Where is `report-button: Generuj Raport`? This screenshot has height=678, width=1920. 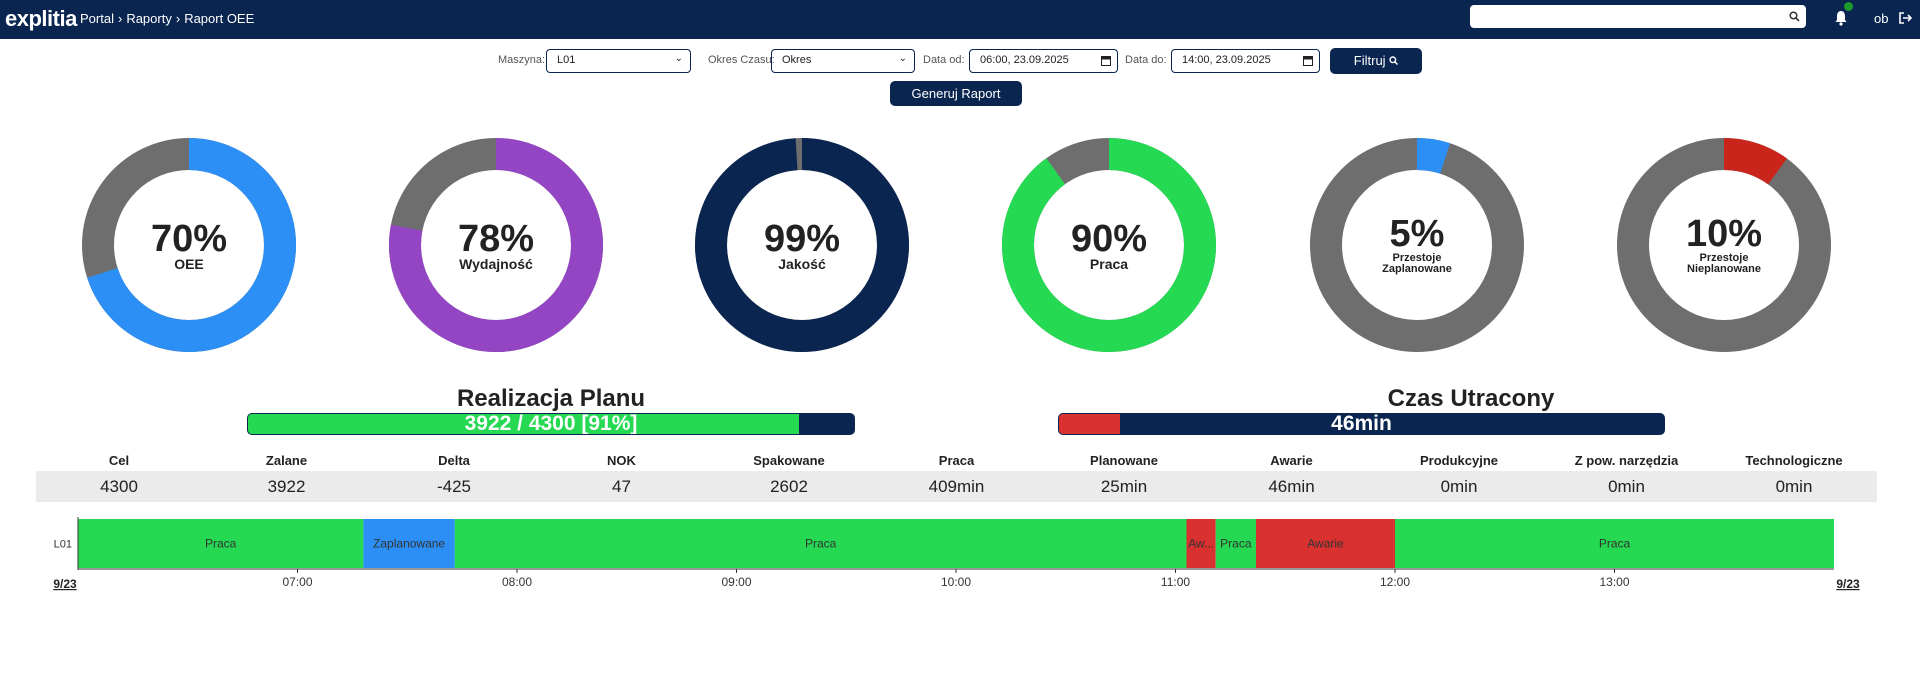 report-button: Generuj Raport is located at coordinates (956, 93).